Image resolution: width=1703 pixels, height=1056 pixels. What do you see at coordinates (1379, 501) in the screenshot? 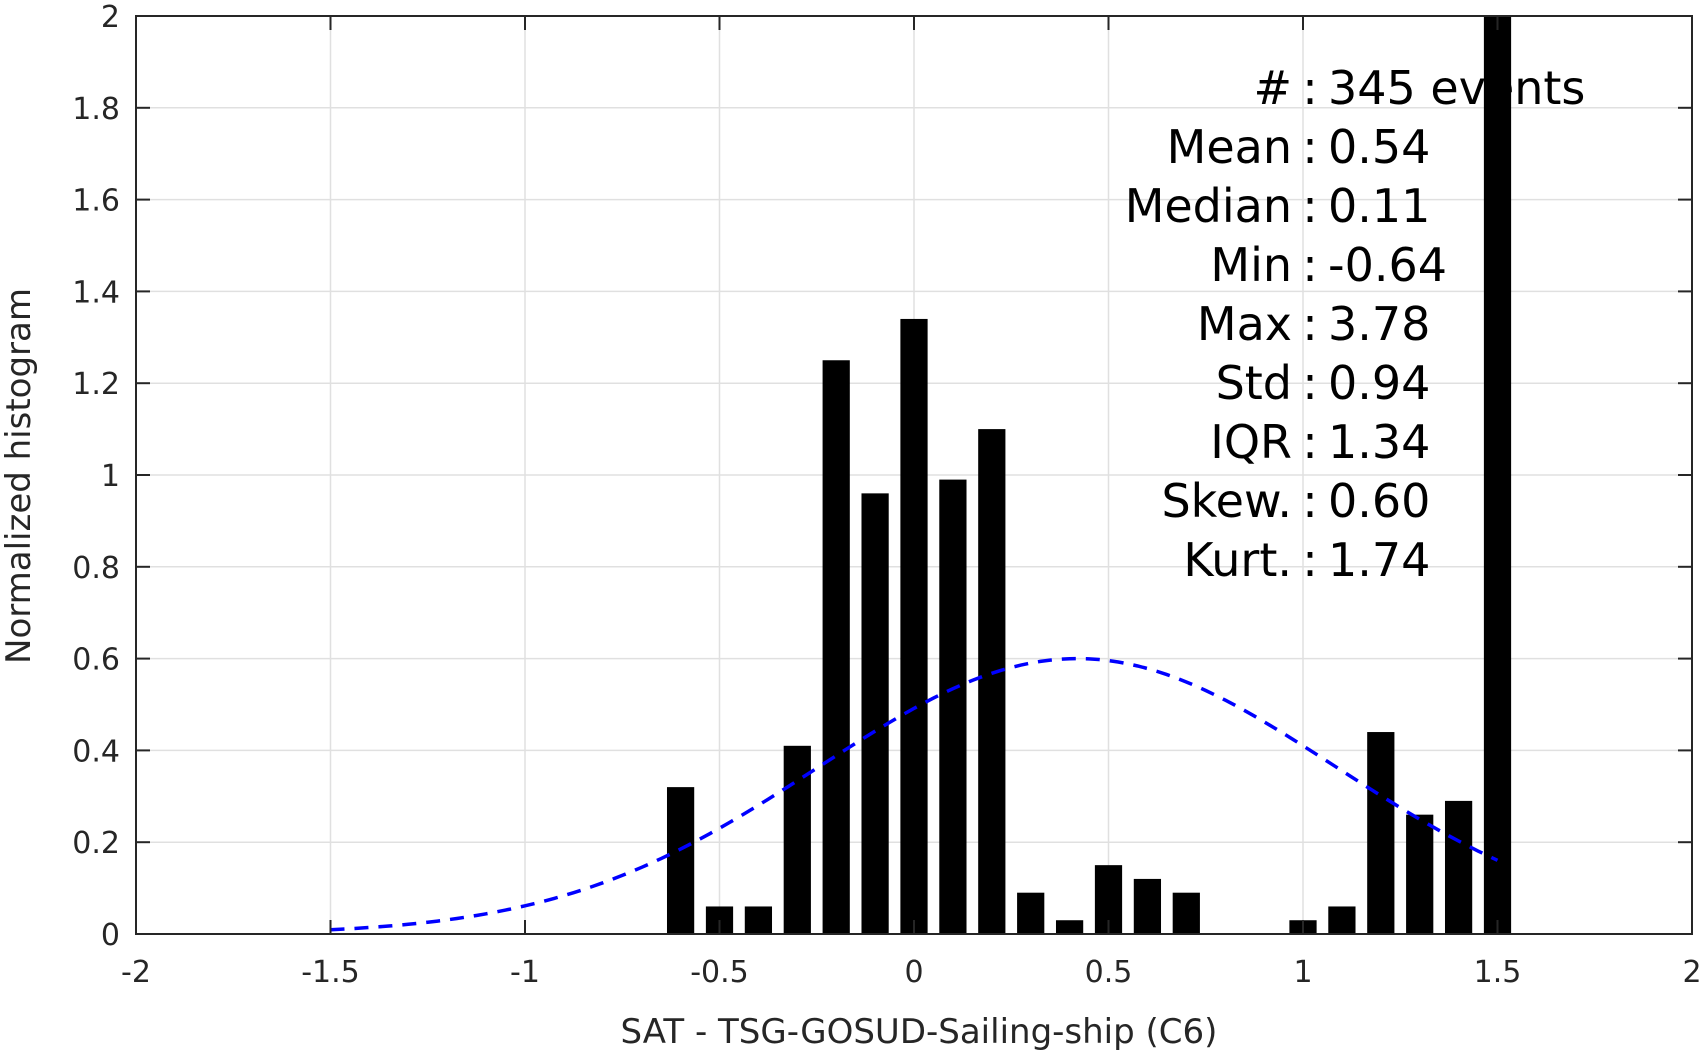
I see `stat-value: 0.60` at bounding box center [1379, 501].